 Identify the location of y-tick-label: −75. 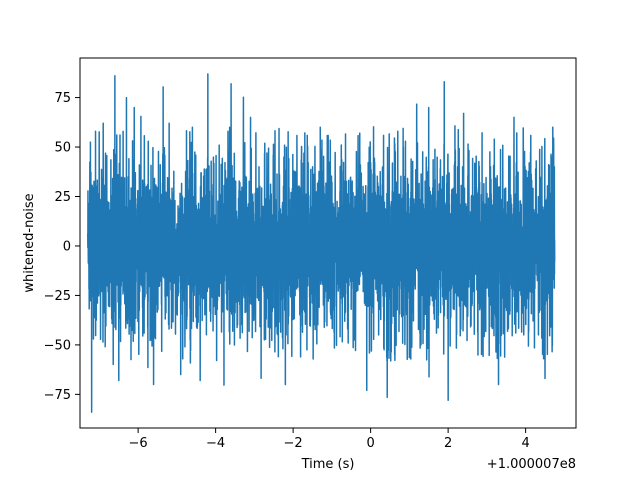
(57, 395).